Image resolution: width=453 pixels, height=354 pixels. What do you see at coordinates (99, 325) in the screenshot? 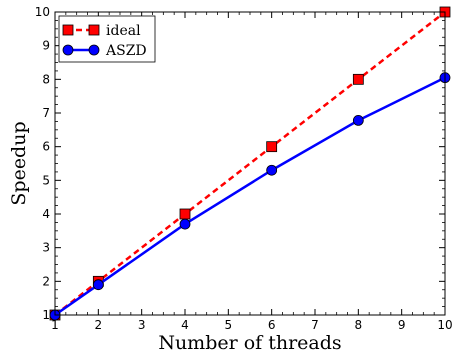
I see `x-tick-label: 2` at bounding box center [99, 325].